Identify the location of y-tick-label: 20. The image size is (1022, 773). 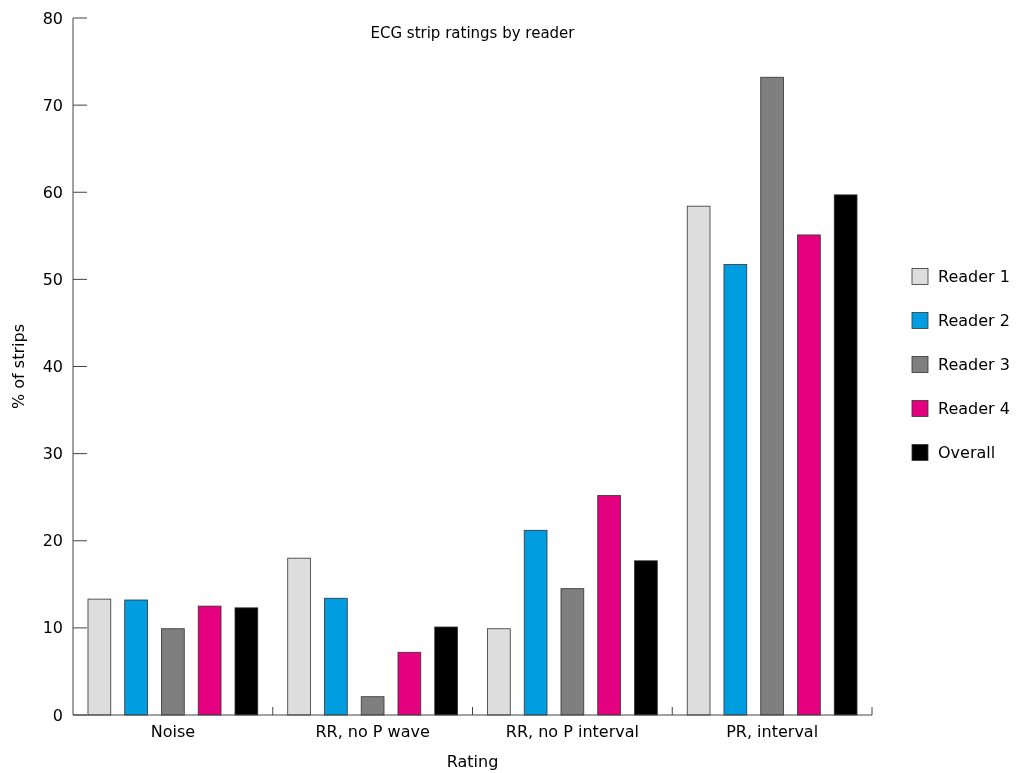
(52, 541).